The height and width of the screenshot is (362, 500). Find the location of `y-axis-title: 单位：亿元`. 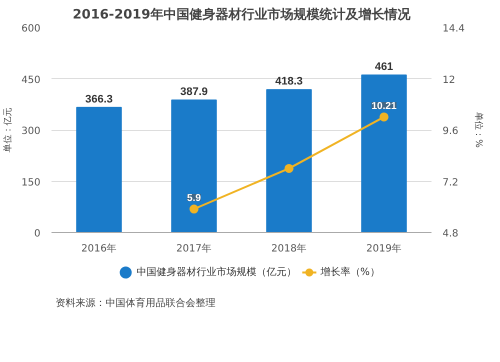

y-axis-title: 单位：亿元 is located at coordinates (8, 130).